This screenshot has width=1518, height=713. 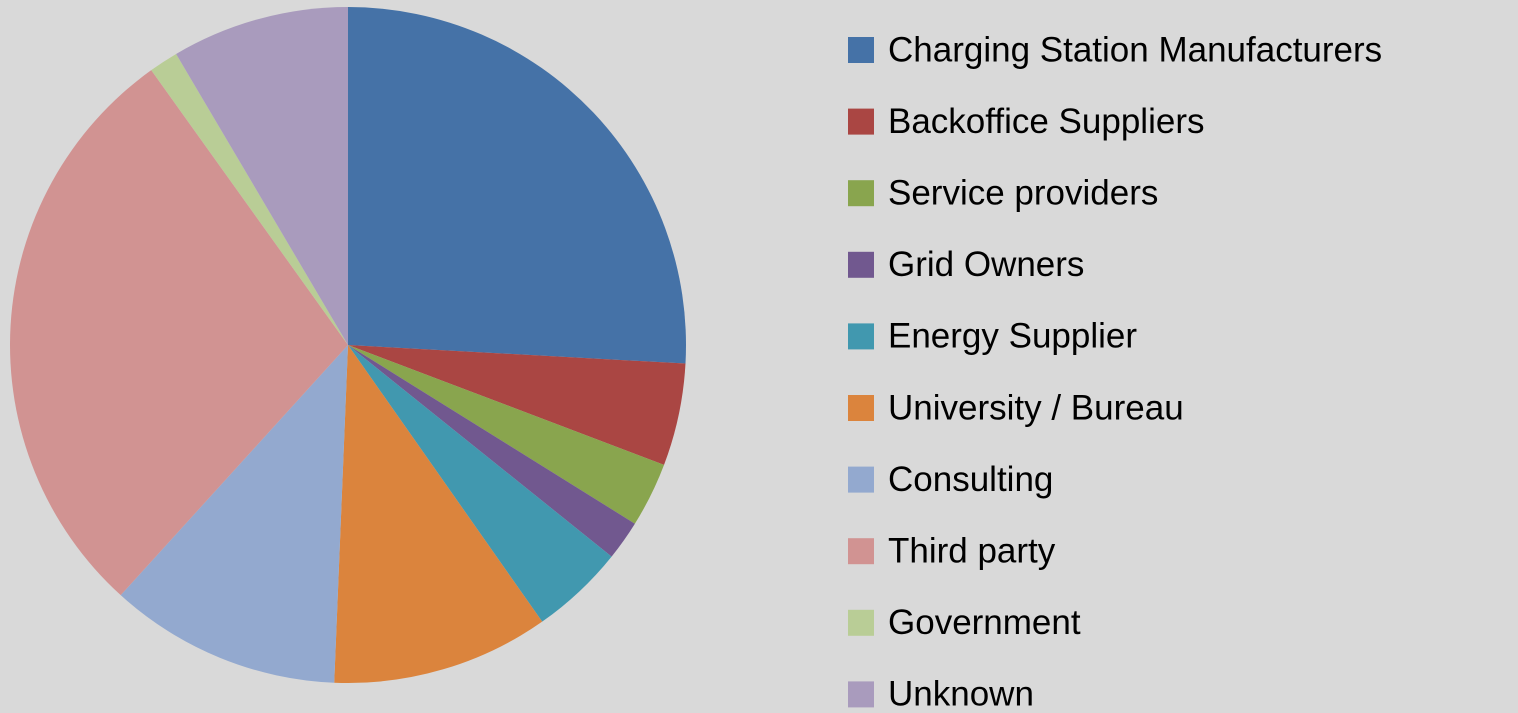 What do you see at coordinates (961, 694) in the screenshot?
I see `legend-label: Unknown` at bounding box center [961, 694].